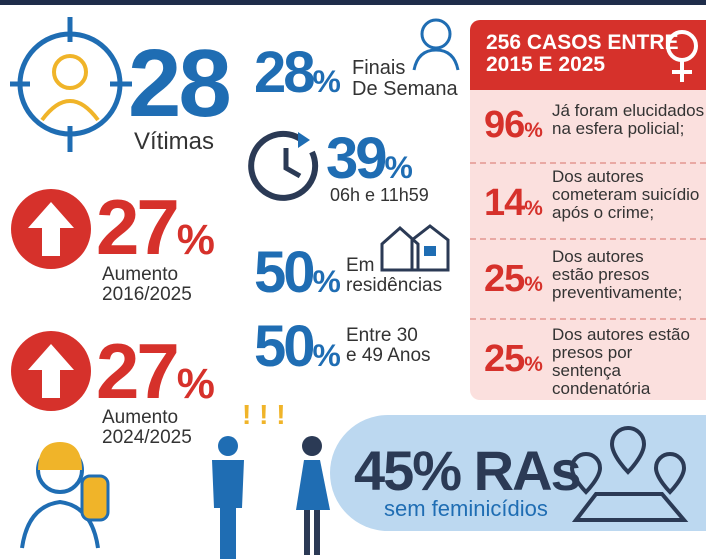 This screenshot has width=706, height=559. What do you see at coordinates (71, 84) in the screenshot?
I see `target-icon` at bounding box center [71, 84].